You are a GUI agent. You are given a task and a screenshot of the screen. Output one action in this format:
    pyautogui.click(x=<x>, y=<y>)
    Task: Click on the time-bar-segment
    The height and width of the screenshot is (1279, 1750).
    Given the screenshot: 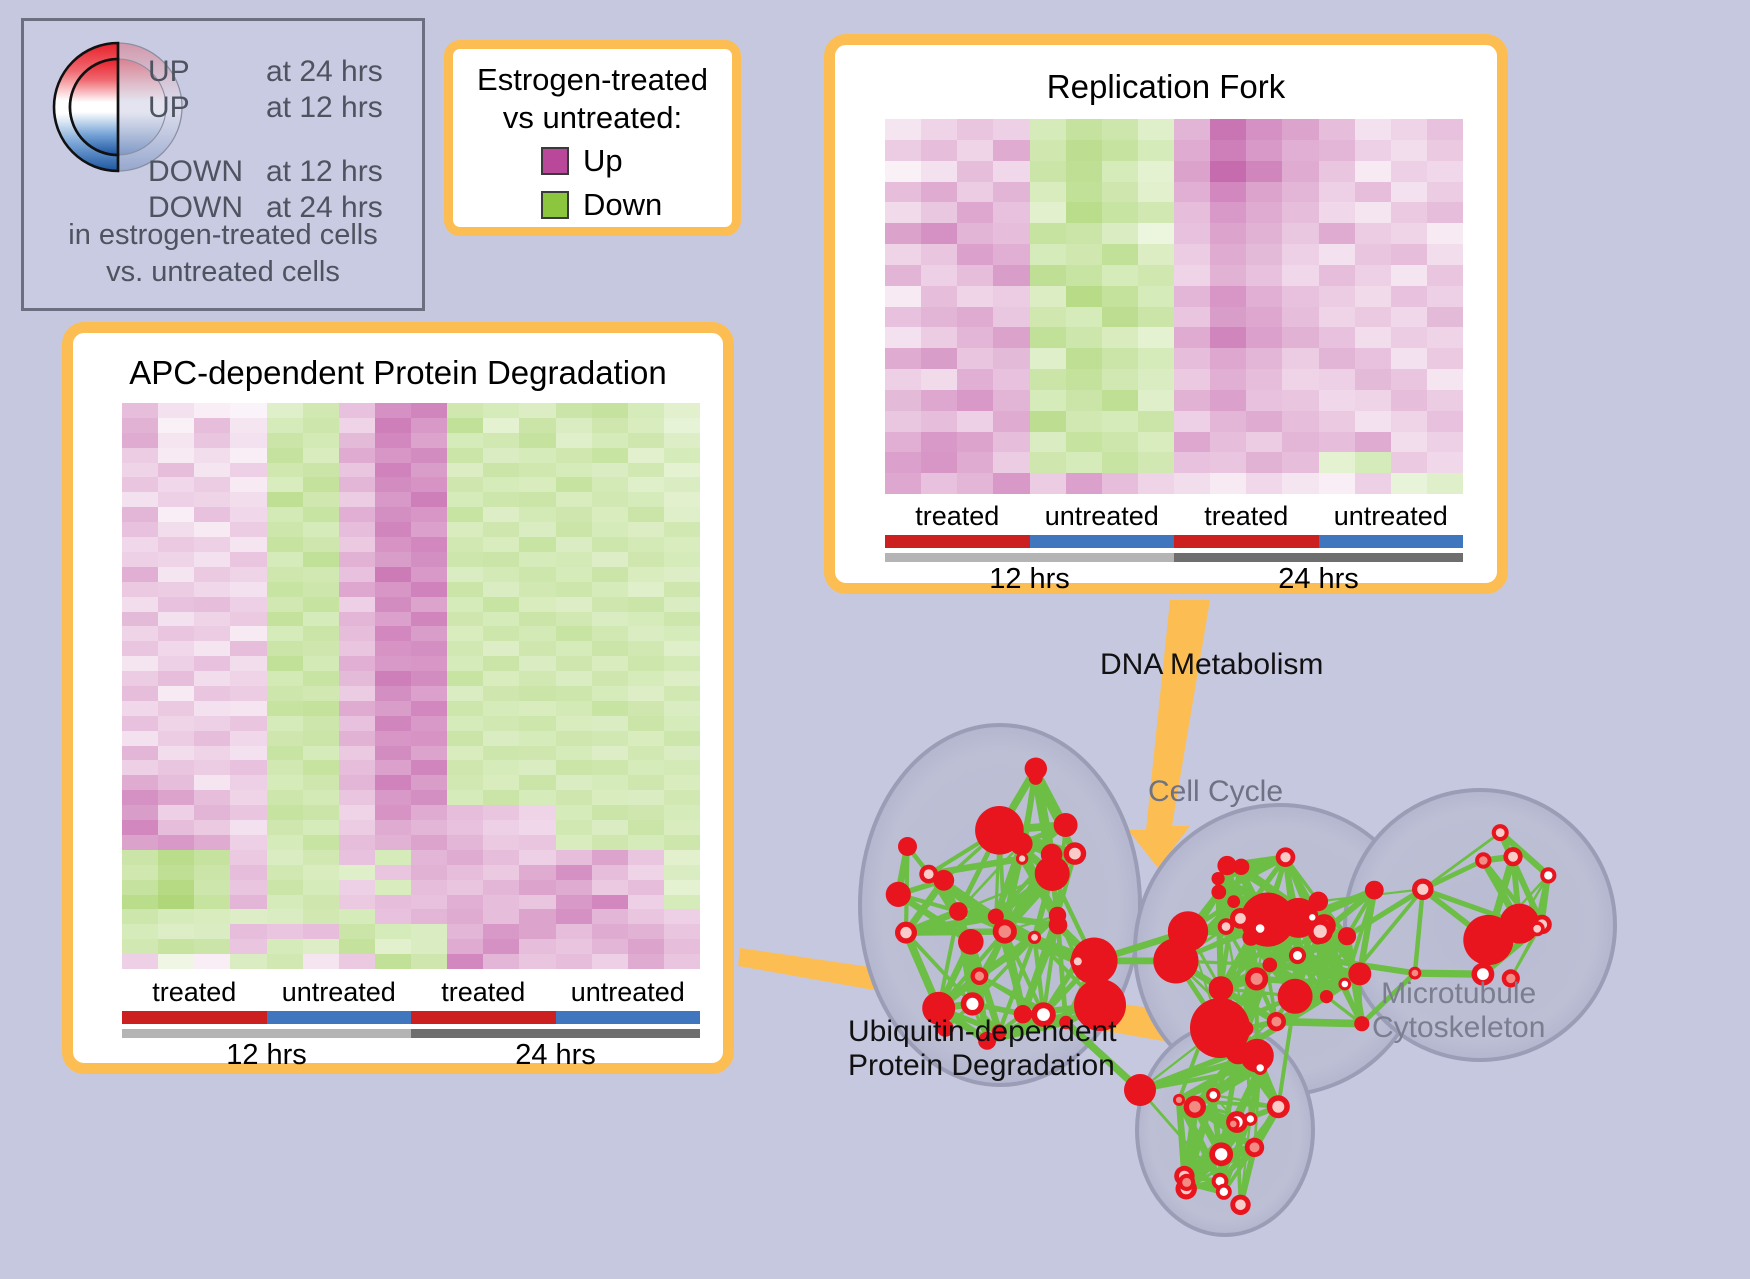 What is the action you would take?
    pyautogui.click(x=1029, y=557)
    